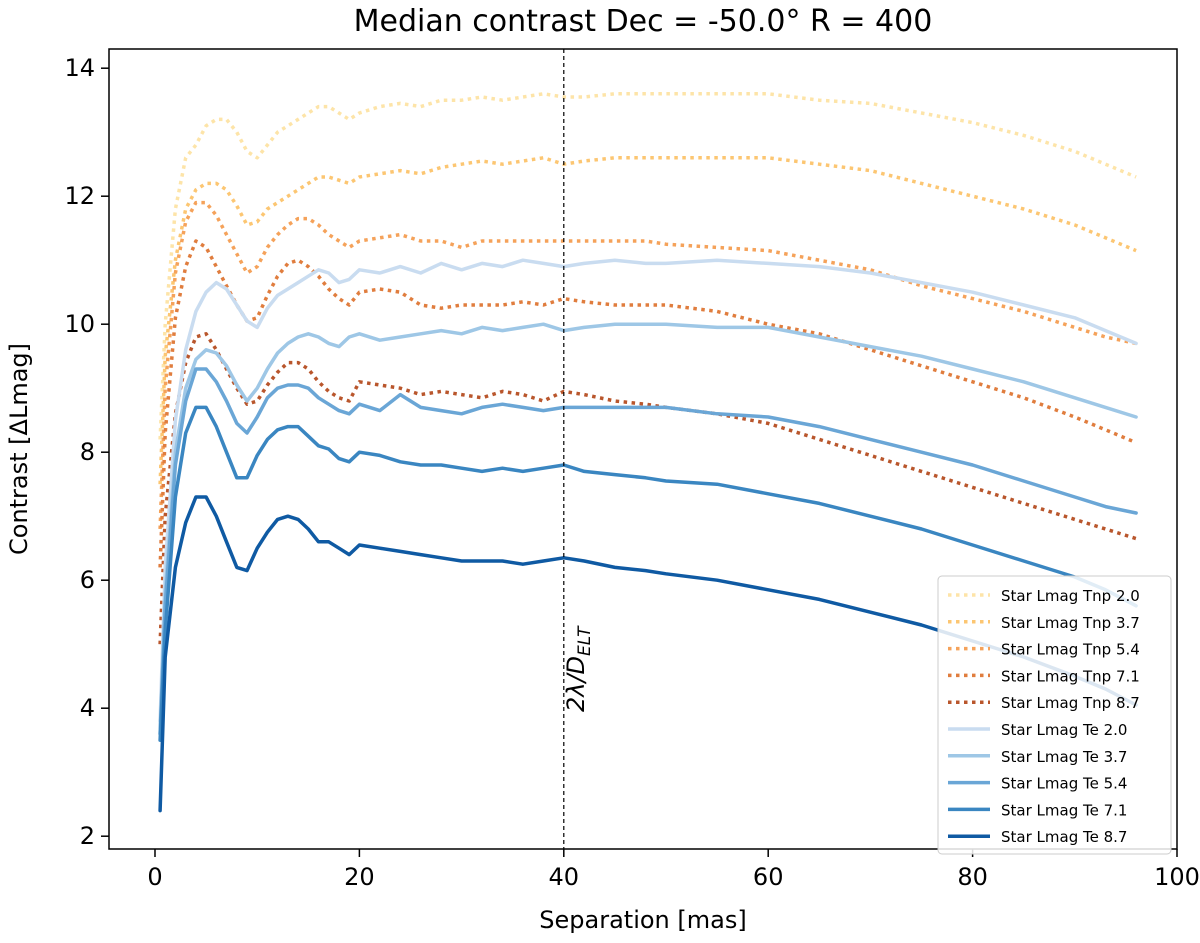 This screenshot has height=943, width=1200. Describe the element at coordinates (1070, 650) in the screenshot. I see `legend-label: Star Lmag Tnp 5.4` at that location.